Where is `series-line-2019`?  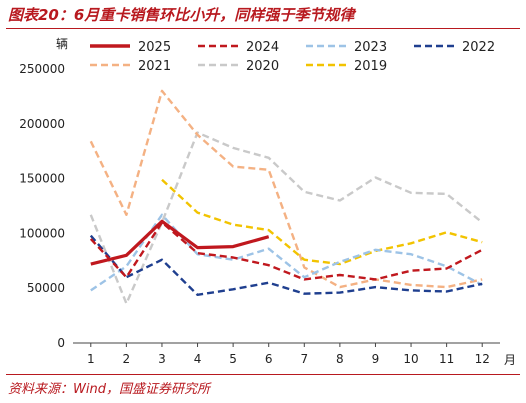
series-line-2019 is located at coordinates (322, 222).